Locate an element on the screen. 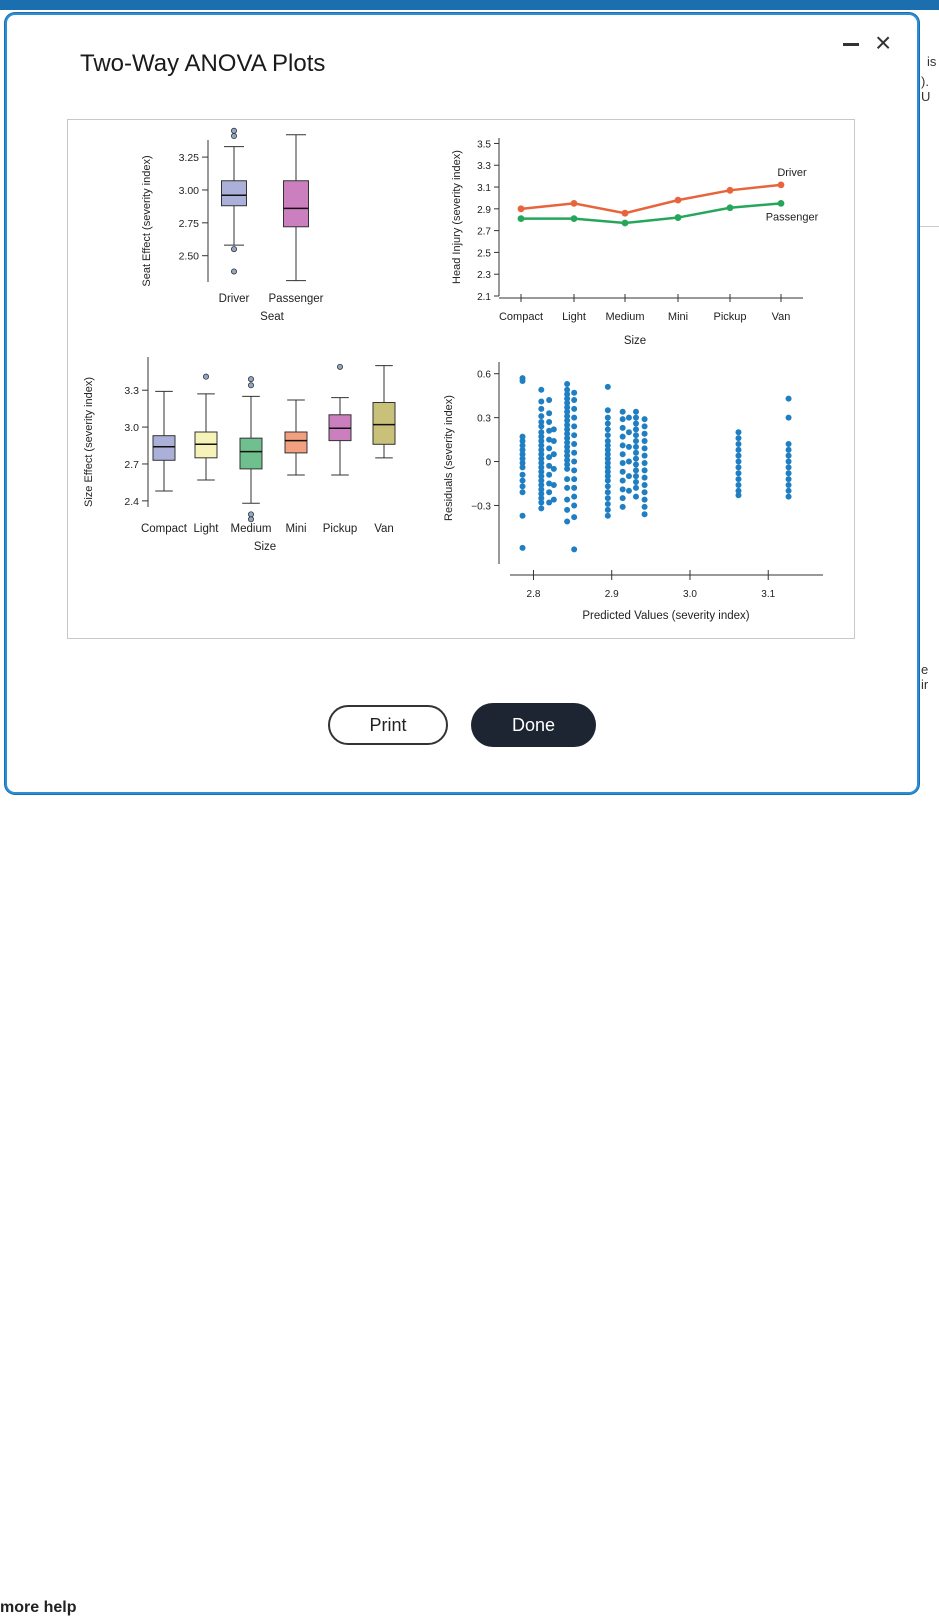 This screenshot has height=1617, width=939. category-label: Passenger is located at coordinates (296, 299).